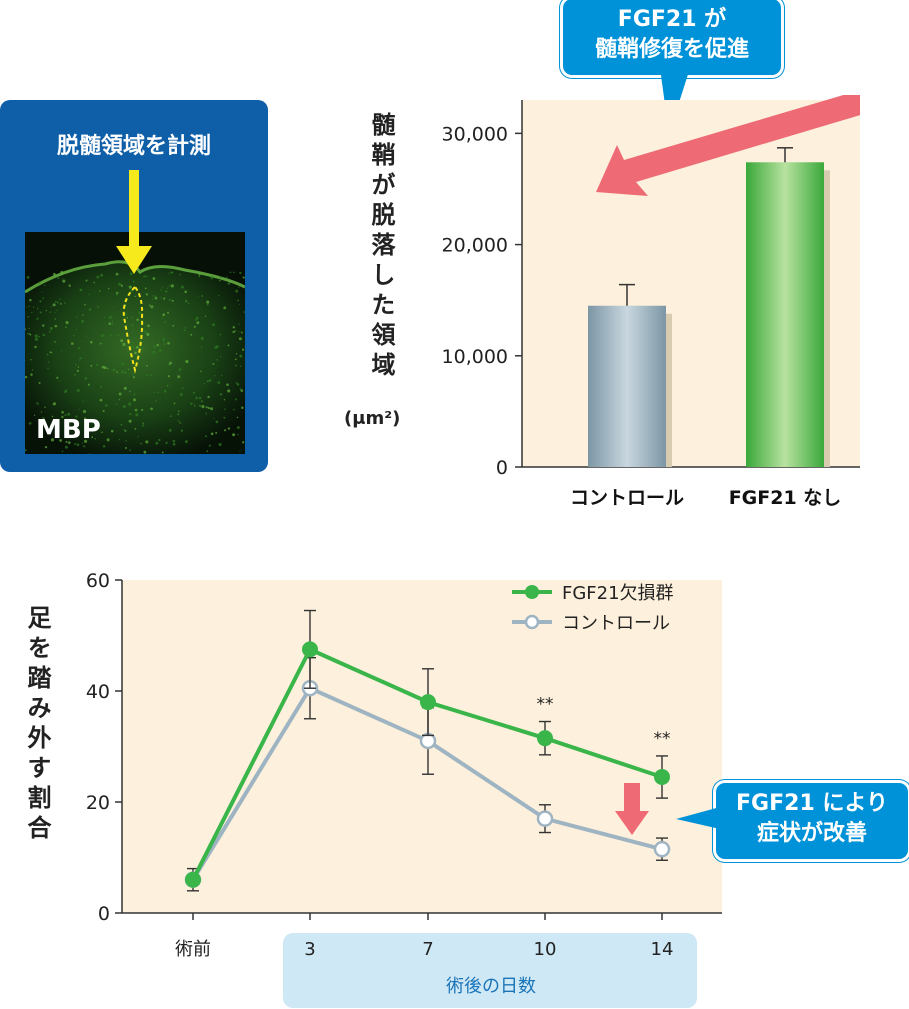 This screenshot has height=1009, width=909. Describe the element at coordinates (193, 949) in the screenshot. I see `line-x-tick-label: 術前` at that location.